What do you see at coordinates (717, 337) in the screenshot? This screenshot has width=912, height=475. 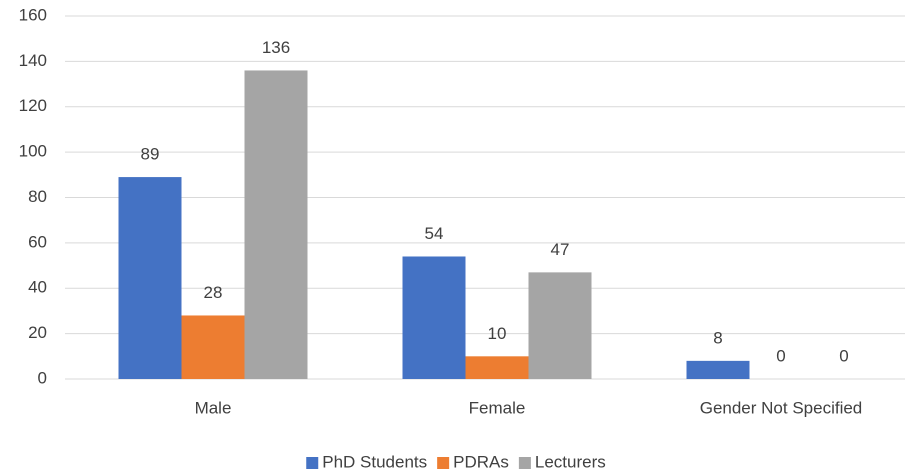 I see `data-label: 8` at bounding box center [717, 337].